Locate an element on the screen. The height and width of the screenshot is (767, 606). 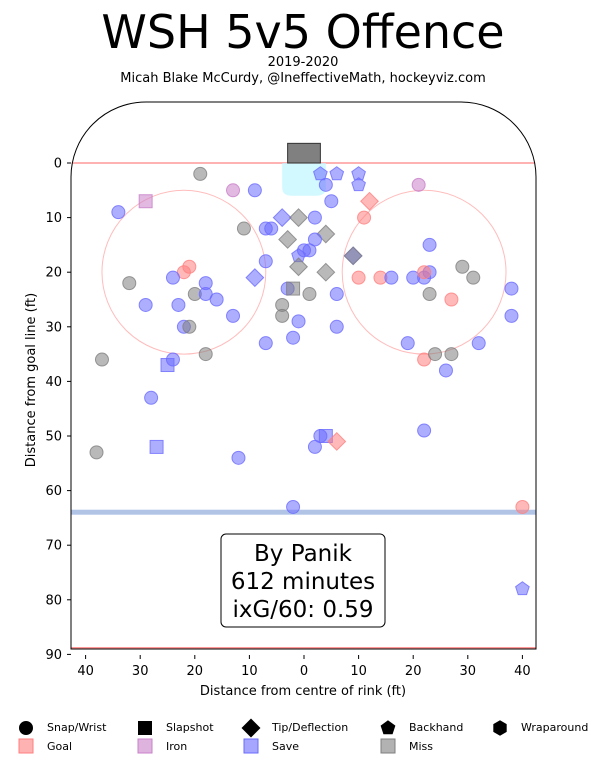
summary-box-border is located at coordinates (303, 580).